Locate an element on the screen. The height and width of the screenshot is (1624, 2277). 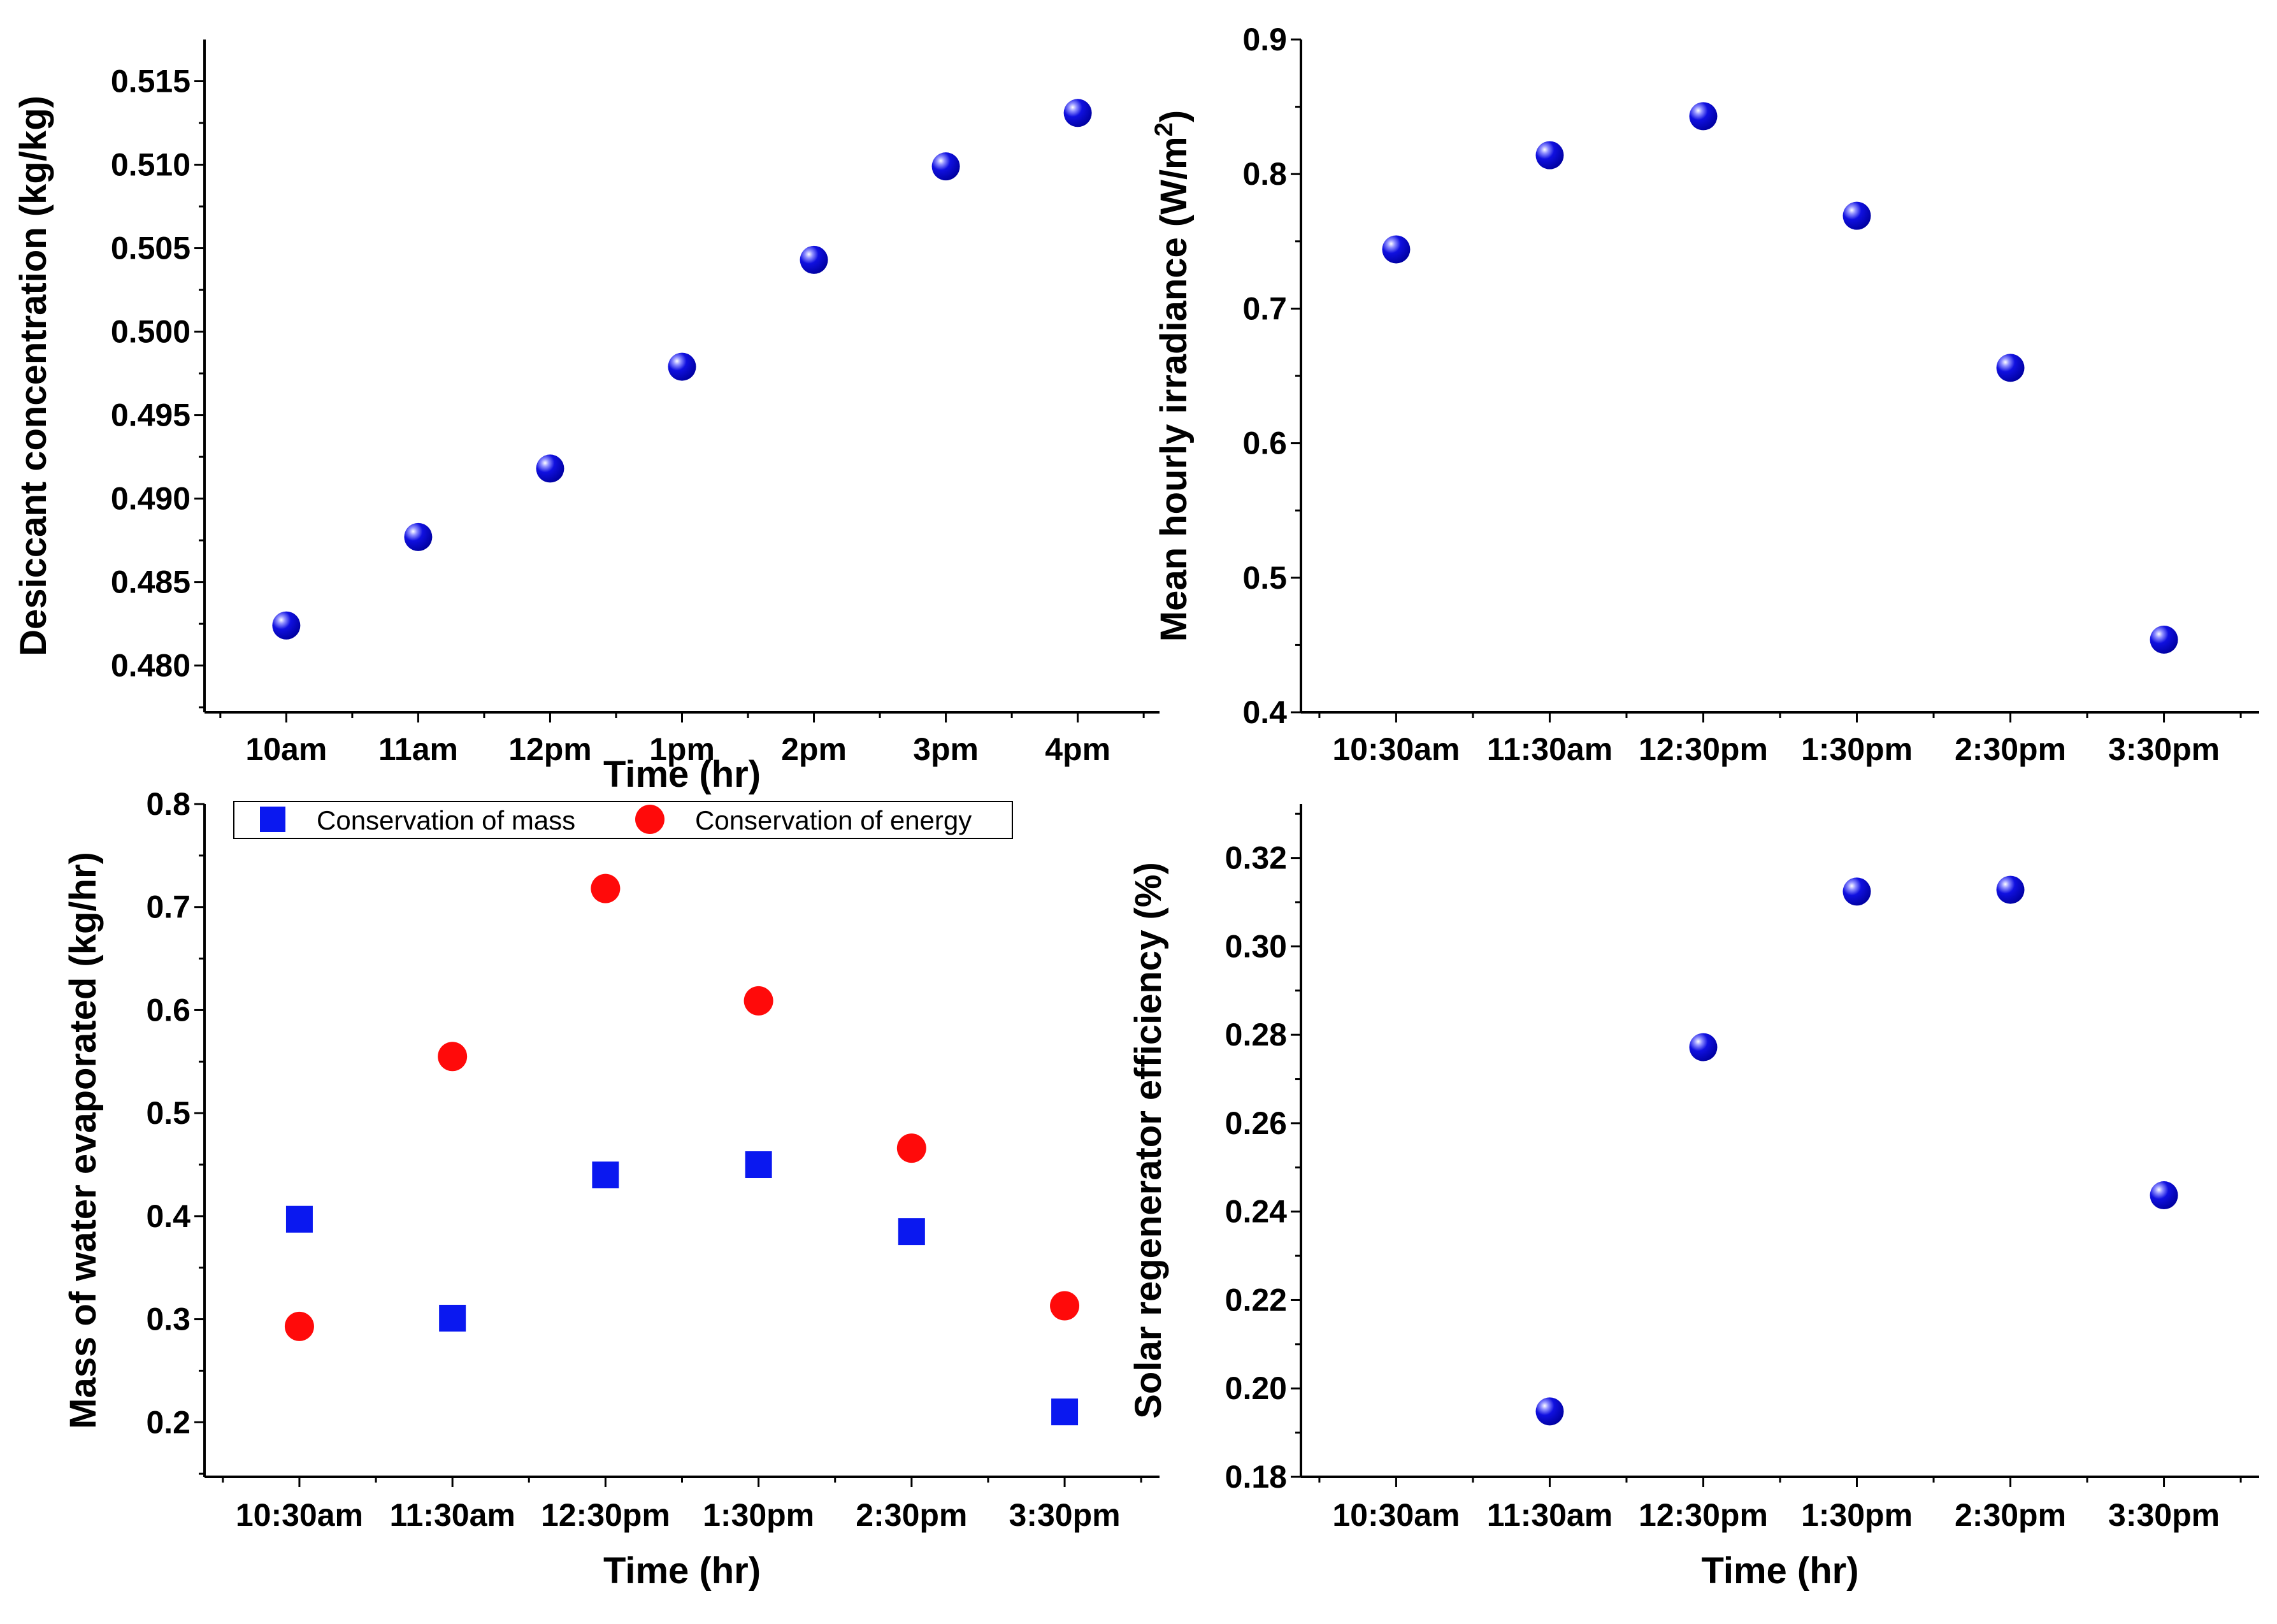
y-tick-label: 0.32 is located at coordinates (1256, 858).